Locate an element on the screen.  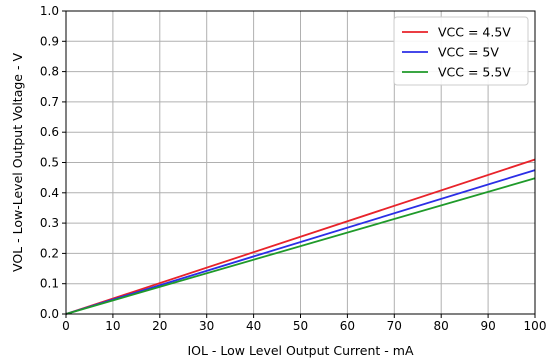
y-tick-label: 0.9 is located at coordinates (49, 41).